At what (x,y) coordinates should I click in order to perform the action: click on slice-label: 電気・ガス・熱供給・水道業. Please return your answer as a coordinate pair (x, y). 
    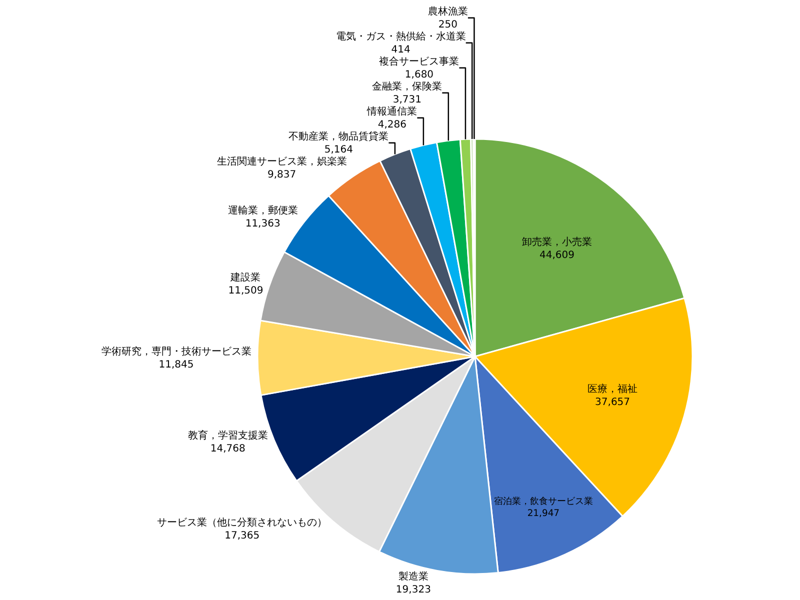
    Looking at the image, I should click on (401, 36).